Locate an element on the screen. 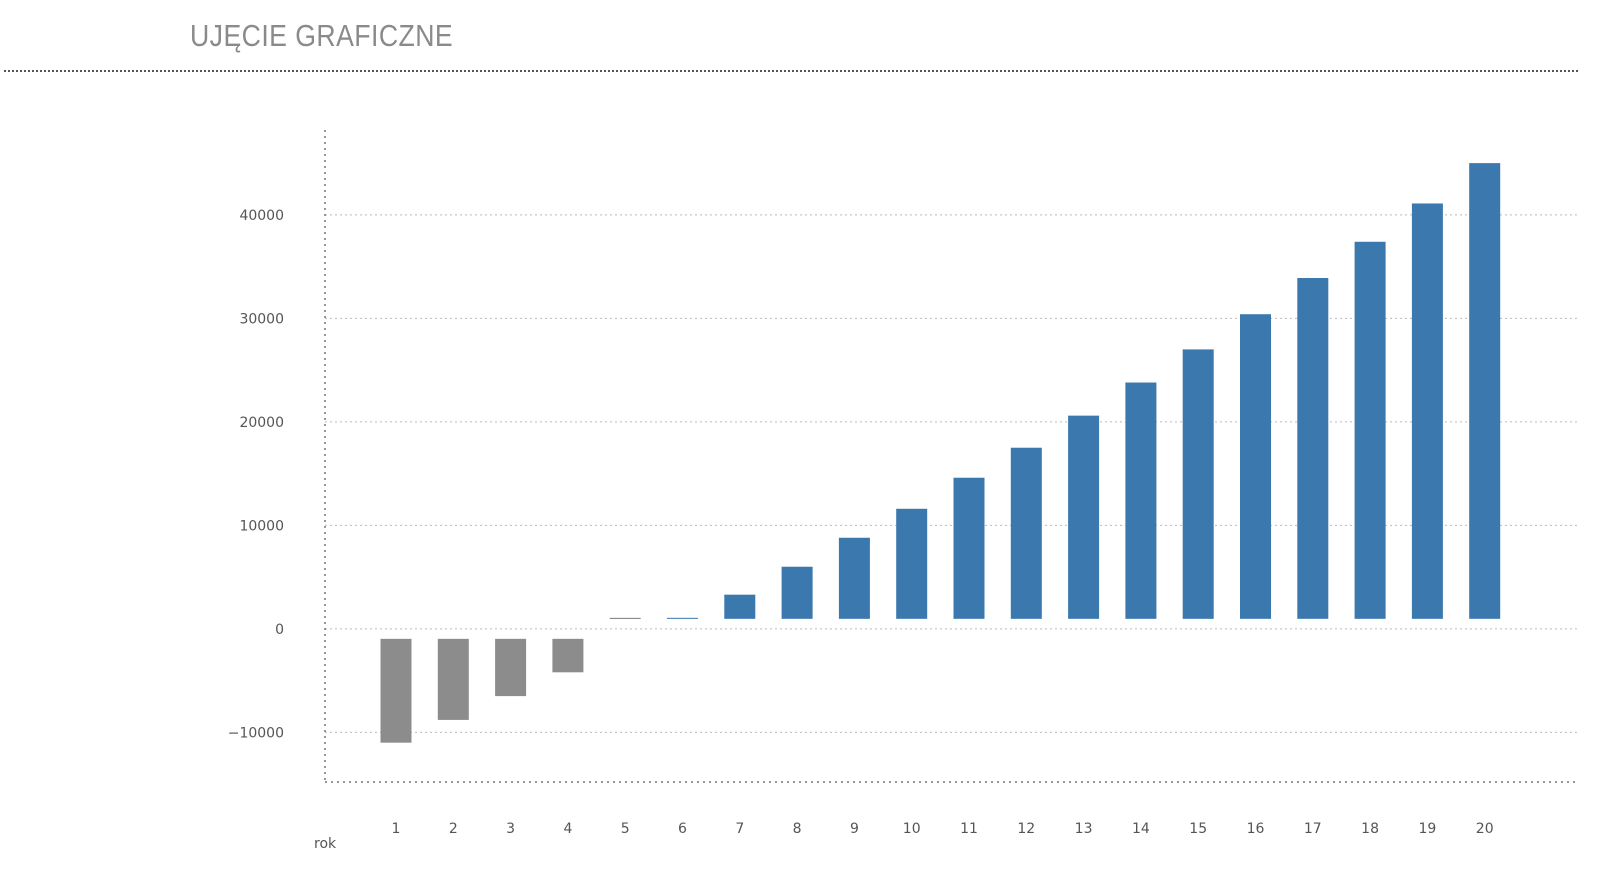  y-tick-labels: −10000 0 10000 20000 30000 40000 is located at coordinates (256, 474).